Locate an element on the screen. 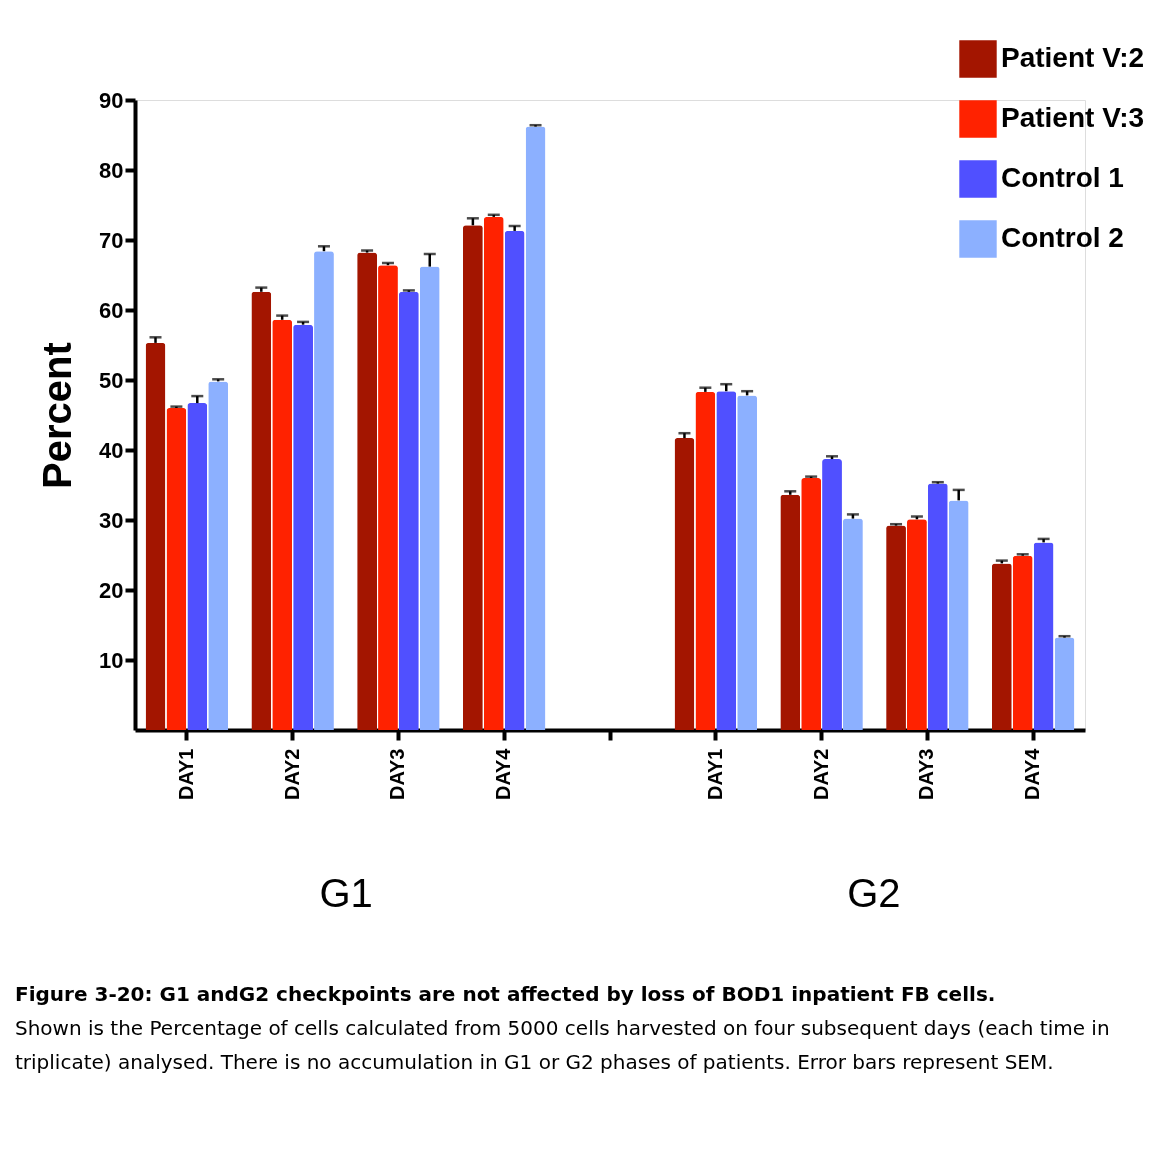 Image resolution: width=1164 pixels, height=1162 pixels. y-tick-label: 10 is located at coordinates (111, 660).